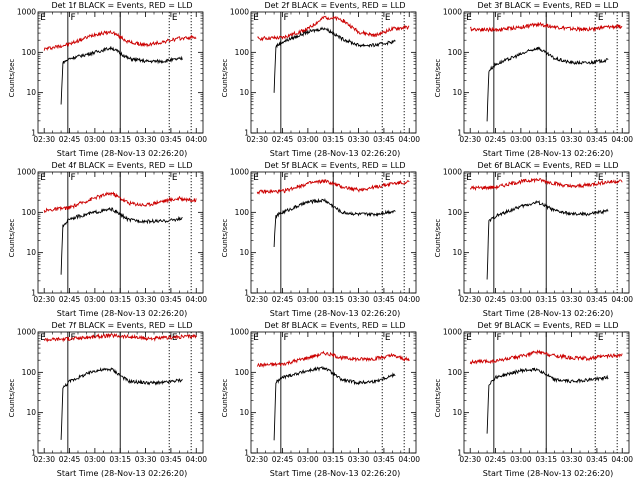 The height and width of the screenshot is (480, 640). What do you see at coordinates (335, 5) in the screenshot?
I see `chart-title: Det 2f BLACK = Events, RED = LLD` at bounding box center [335, 5].